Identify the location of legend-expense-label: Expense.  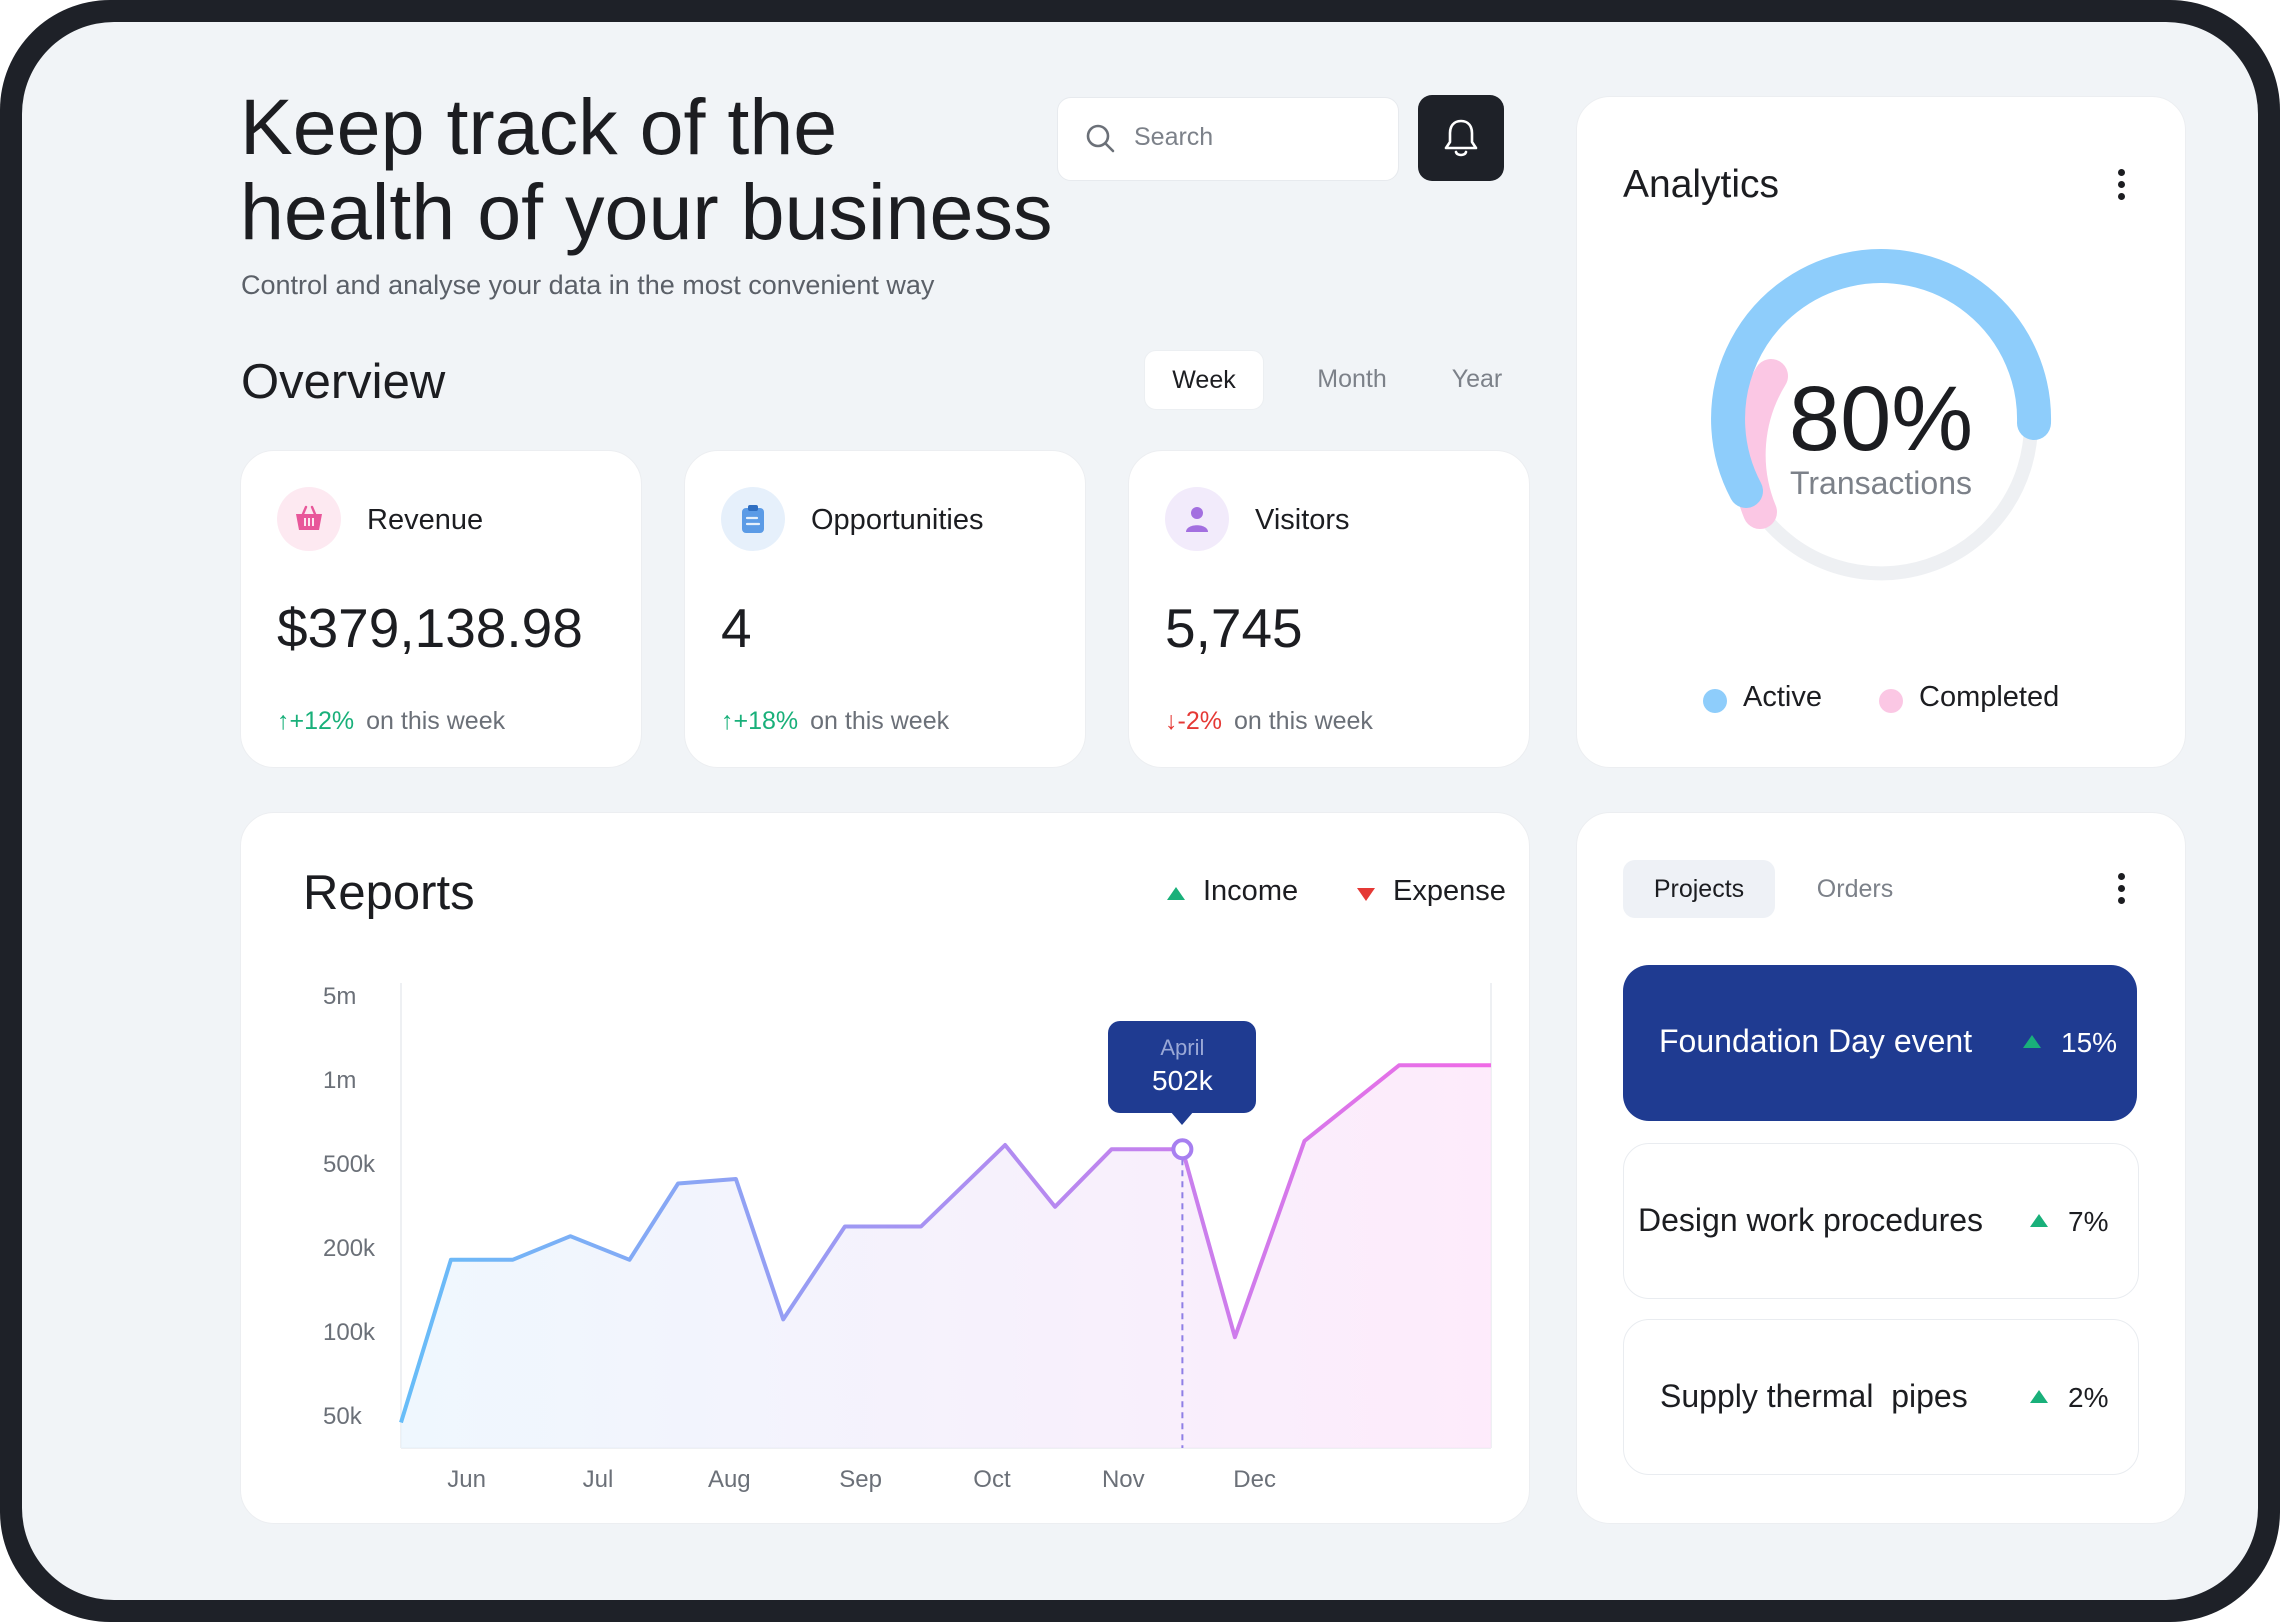
(1449, 891).